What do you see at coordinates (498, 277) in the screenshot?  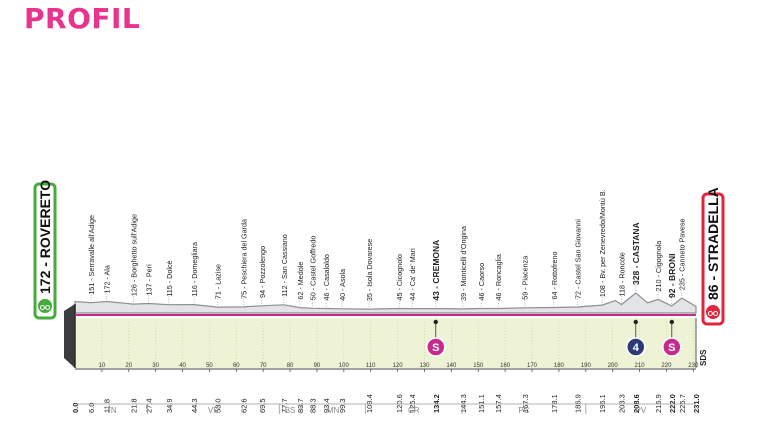 I see `place-label: 46 - Roncaglia` at bounding box center [498, 277].